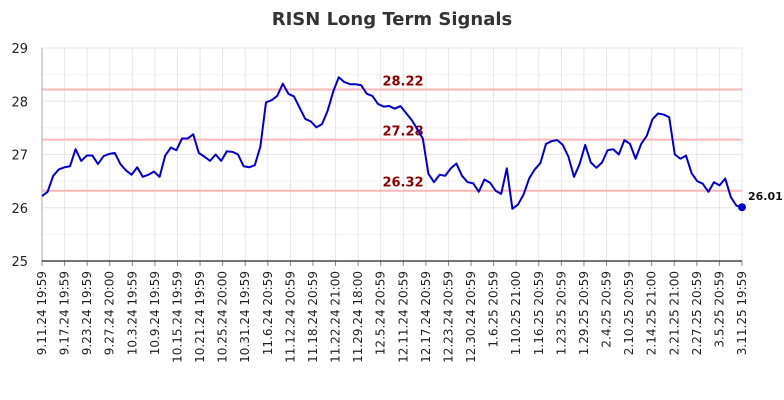 The image size is (784, 400). I want to click on x-tick-label: 1.16.25 20:59, so click(539, 313).